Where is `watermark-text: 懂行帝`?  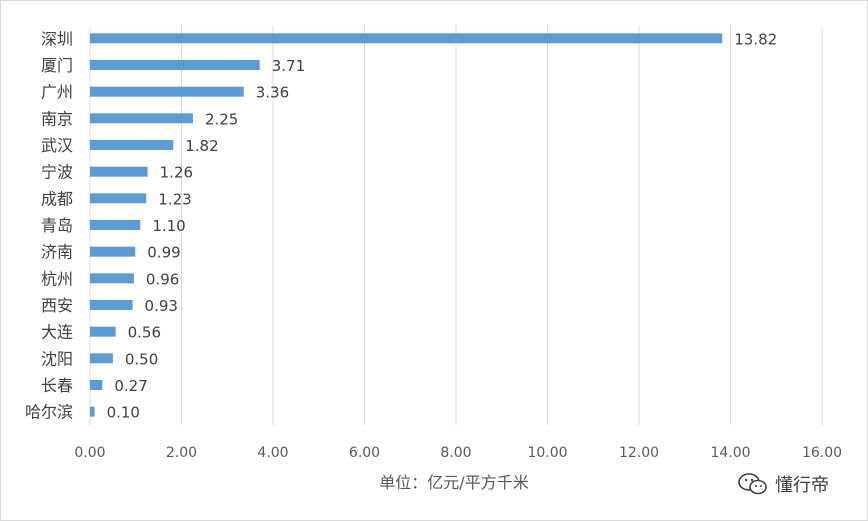
watermark-text: 懂行帝 is located at coordinates (802, 485).